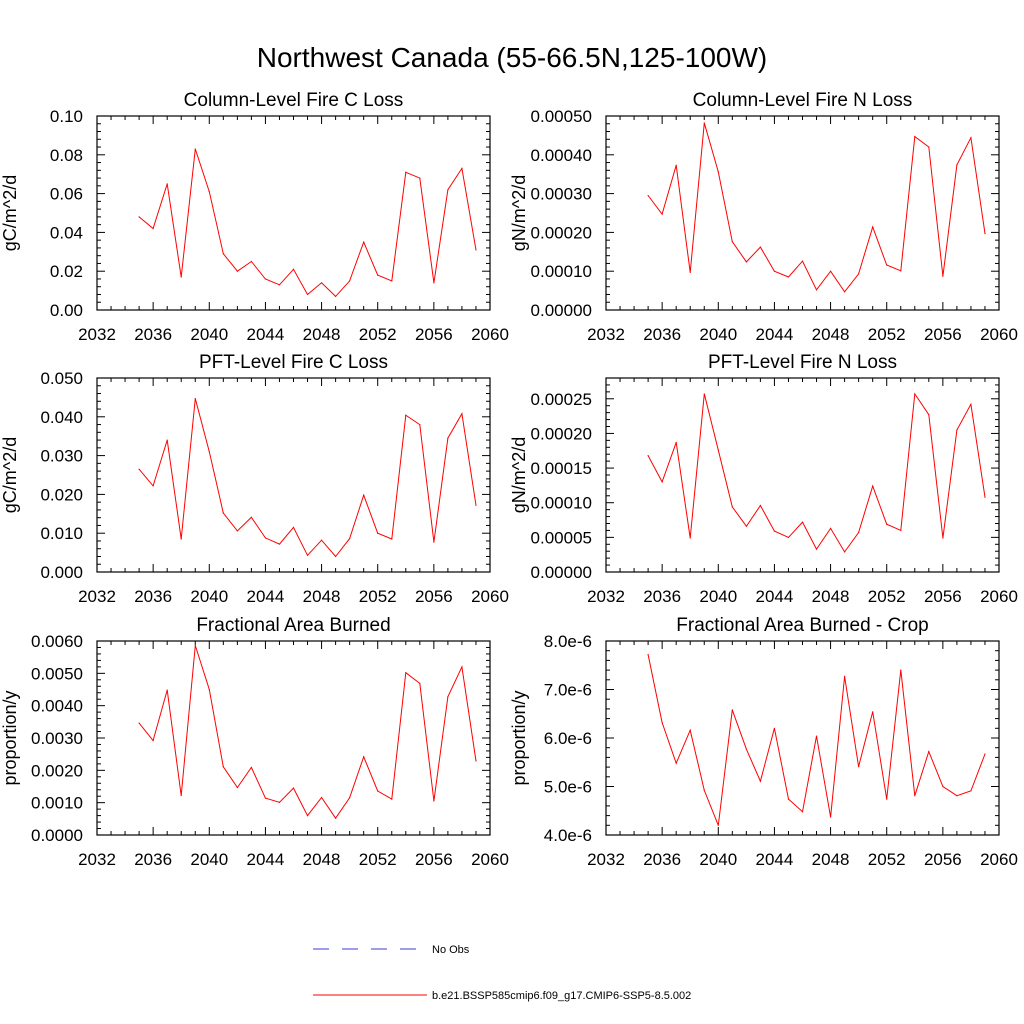  What do you see at coordinates (561, 271) in the screenshot?
I see `y-tick-label: 0.00010` at bounding box center [561, 271].